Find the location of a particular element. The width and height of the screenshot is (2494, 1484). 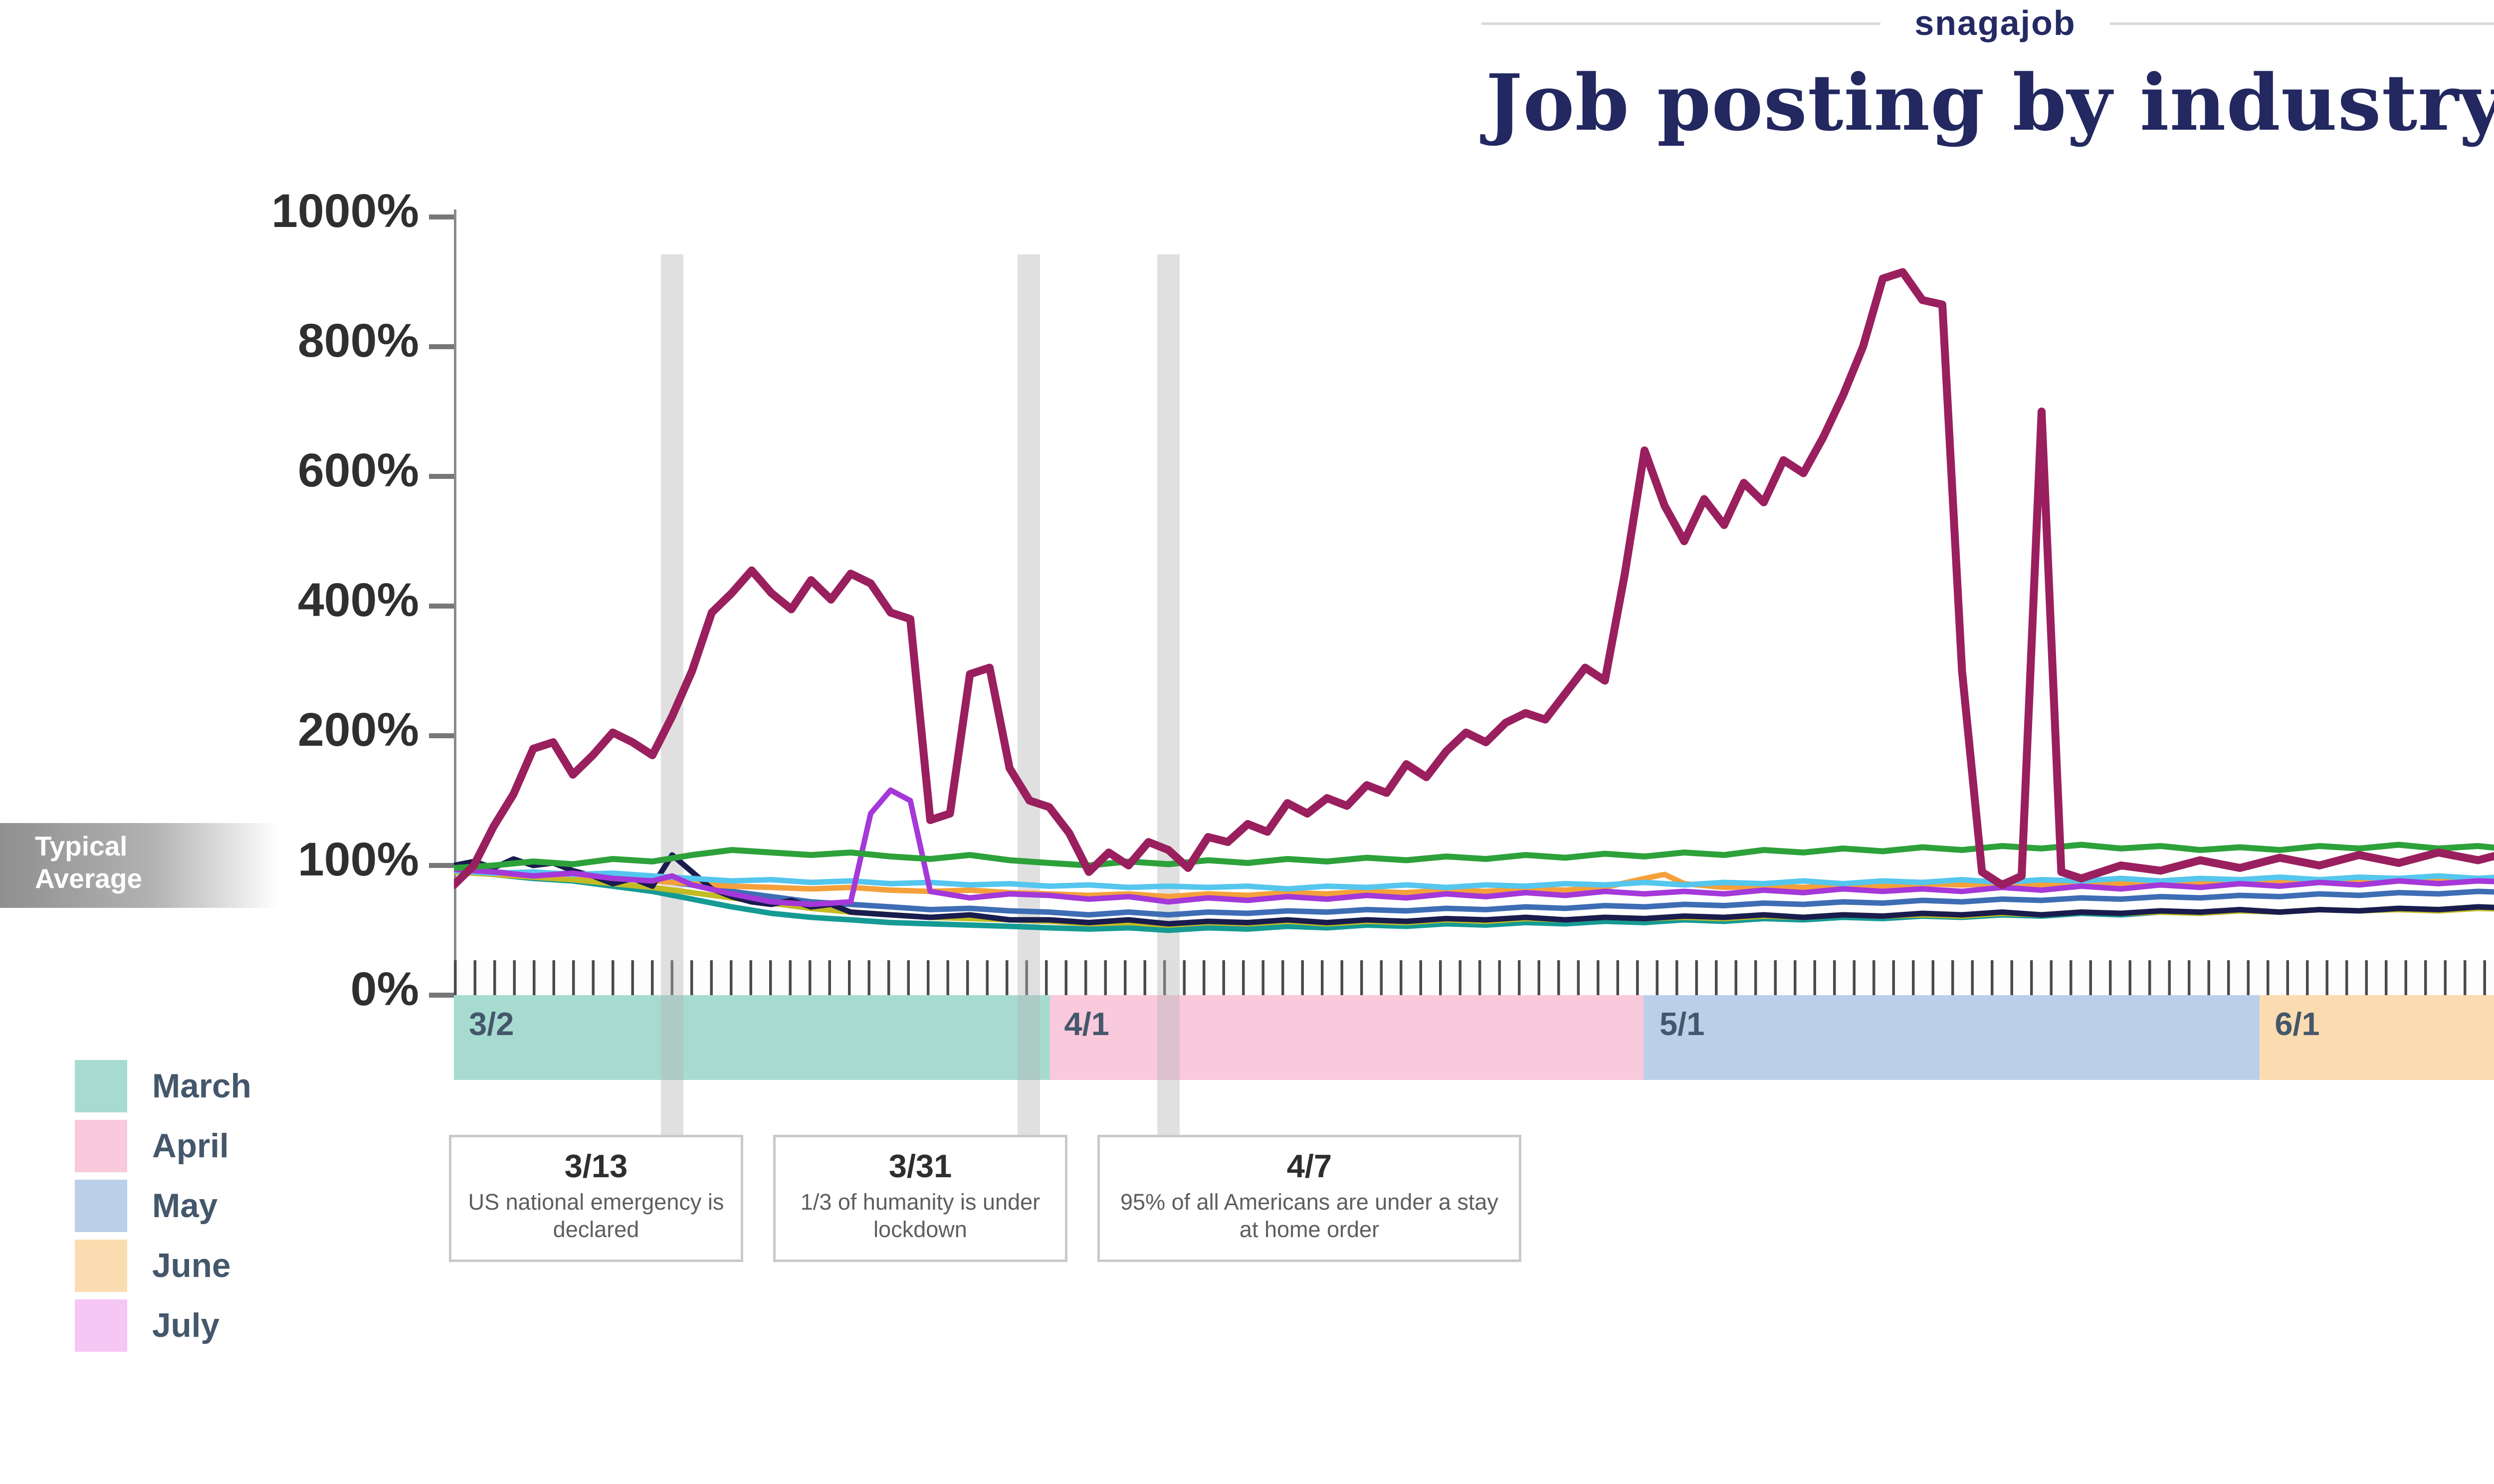

series-line-qsr is located at coordinates (1474, 892).